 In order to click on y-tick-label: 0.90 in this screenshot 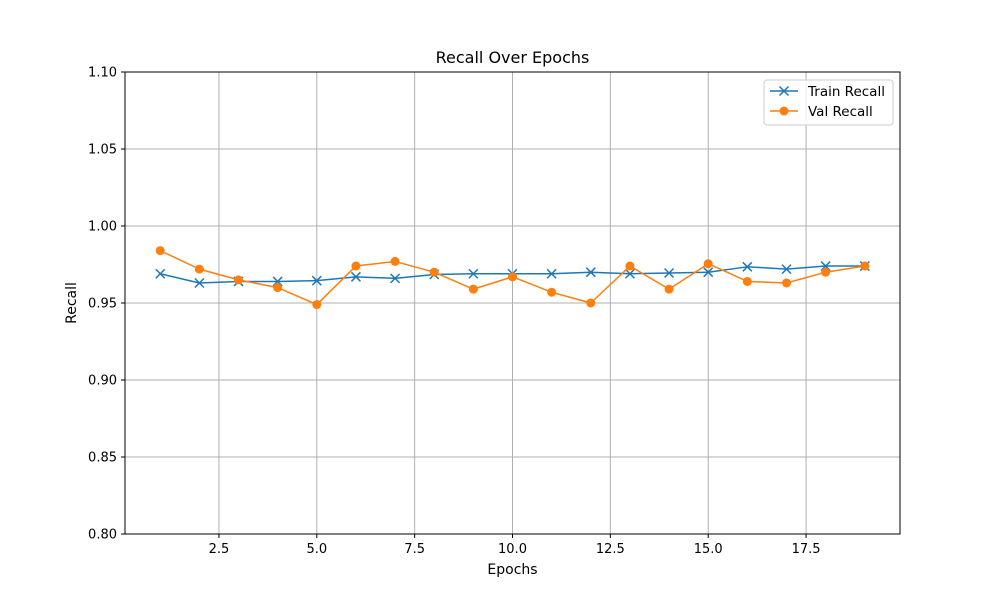, I will do `click(102, 381)`.